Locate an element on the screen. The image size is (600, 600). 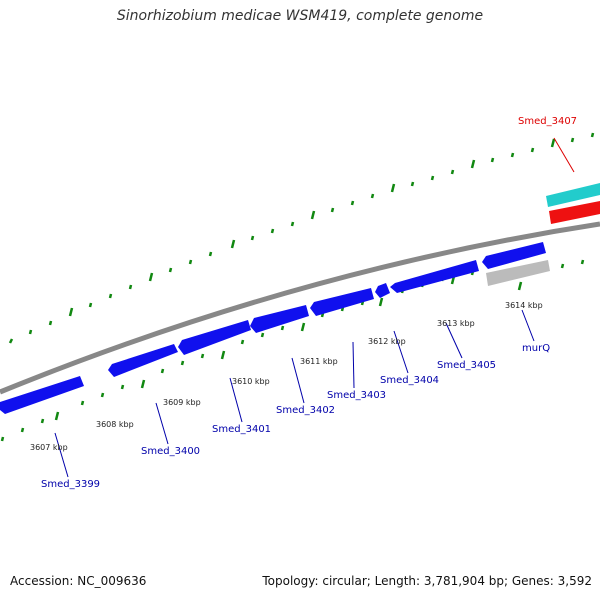
gene-label-smed-3401: Smed_3401 is located at coordinates (241, 429).